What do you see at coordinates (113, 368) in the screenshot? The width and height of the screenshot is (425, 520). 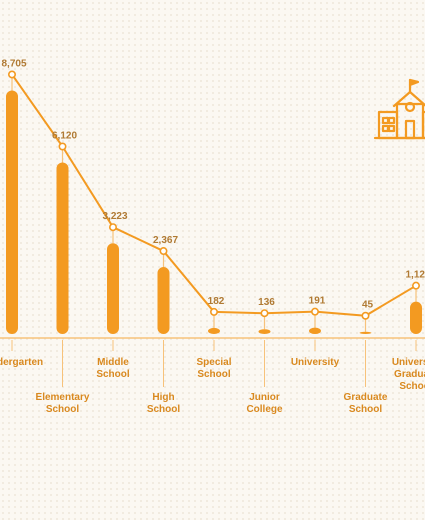 I see `x-tick-label: Middle School` at bounding box center [113, 368].